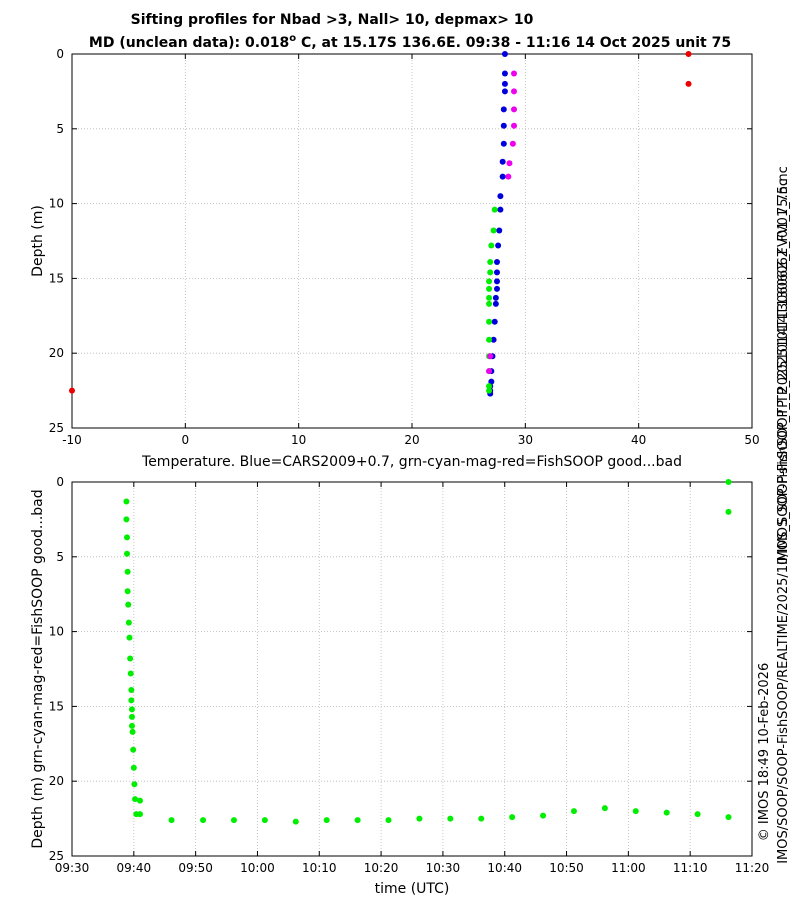  What do you see at coordinates (56, 632) in the screenshot?
I see `p2-ytick-label: 10` at bounding box center [56, 632].